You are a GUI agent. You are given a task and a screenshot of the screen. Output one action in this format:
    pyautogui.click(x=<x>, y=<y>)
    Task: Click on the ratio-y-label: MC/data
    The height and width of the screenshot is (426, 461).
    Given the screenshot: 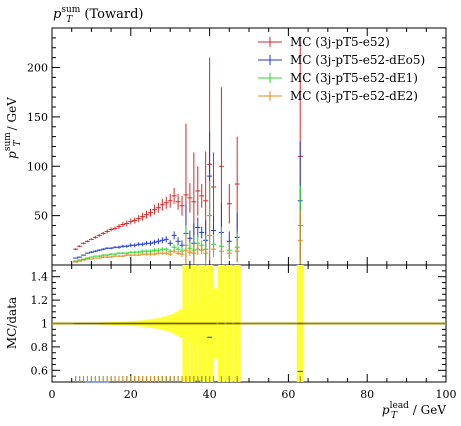 What is the action you would take?
    pyautogui.click(x=12, y=323)
    